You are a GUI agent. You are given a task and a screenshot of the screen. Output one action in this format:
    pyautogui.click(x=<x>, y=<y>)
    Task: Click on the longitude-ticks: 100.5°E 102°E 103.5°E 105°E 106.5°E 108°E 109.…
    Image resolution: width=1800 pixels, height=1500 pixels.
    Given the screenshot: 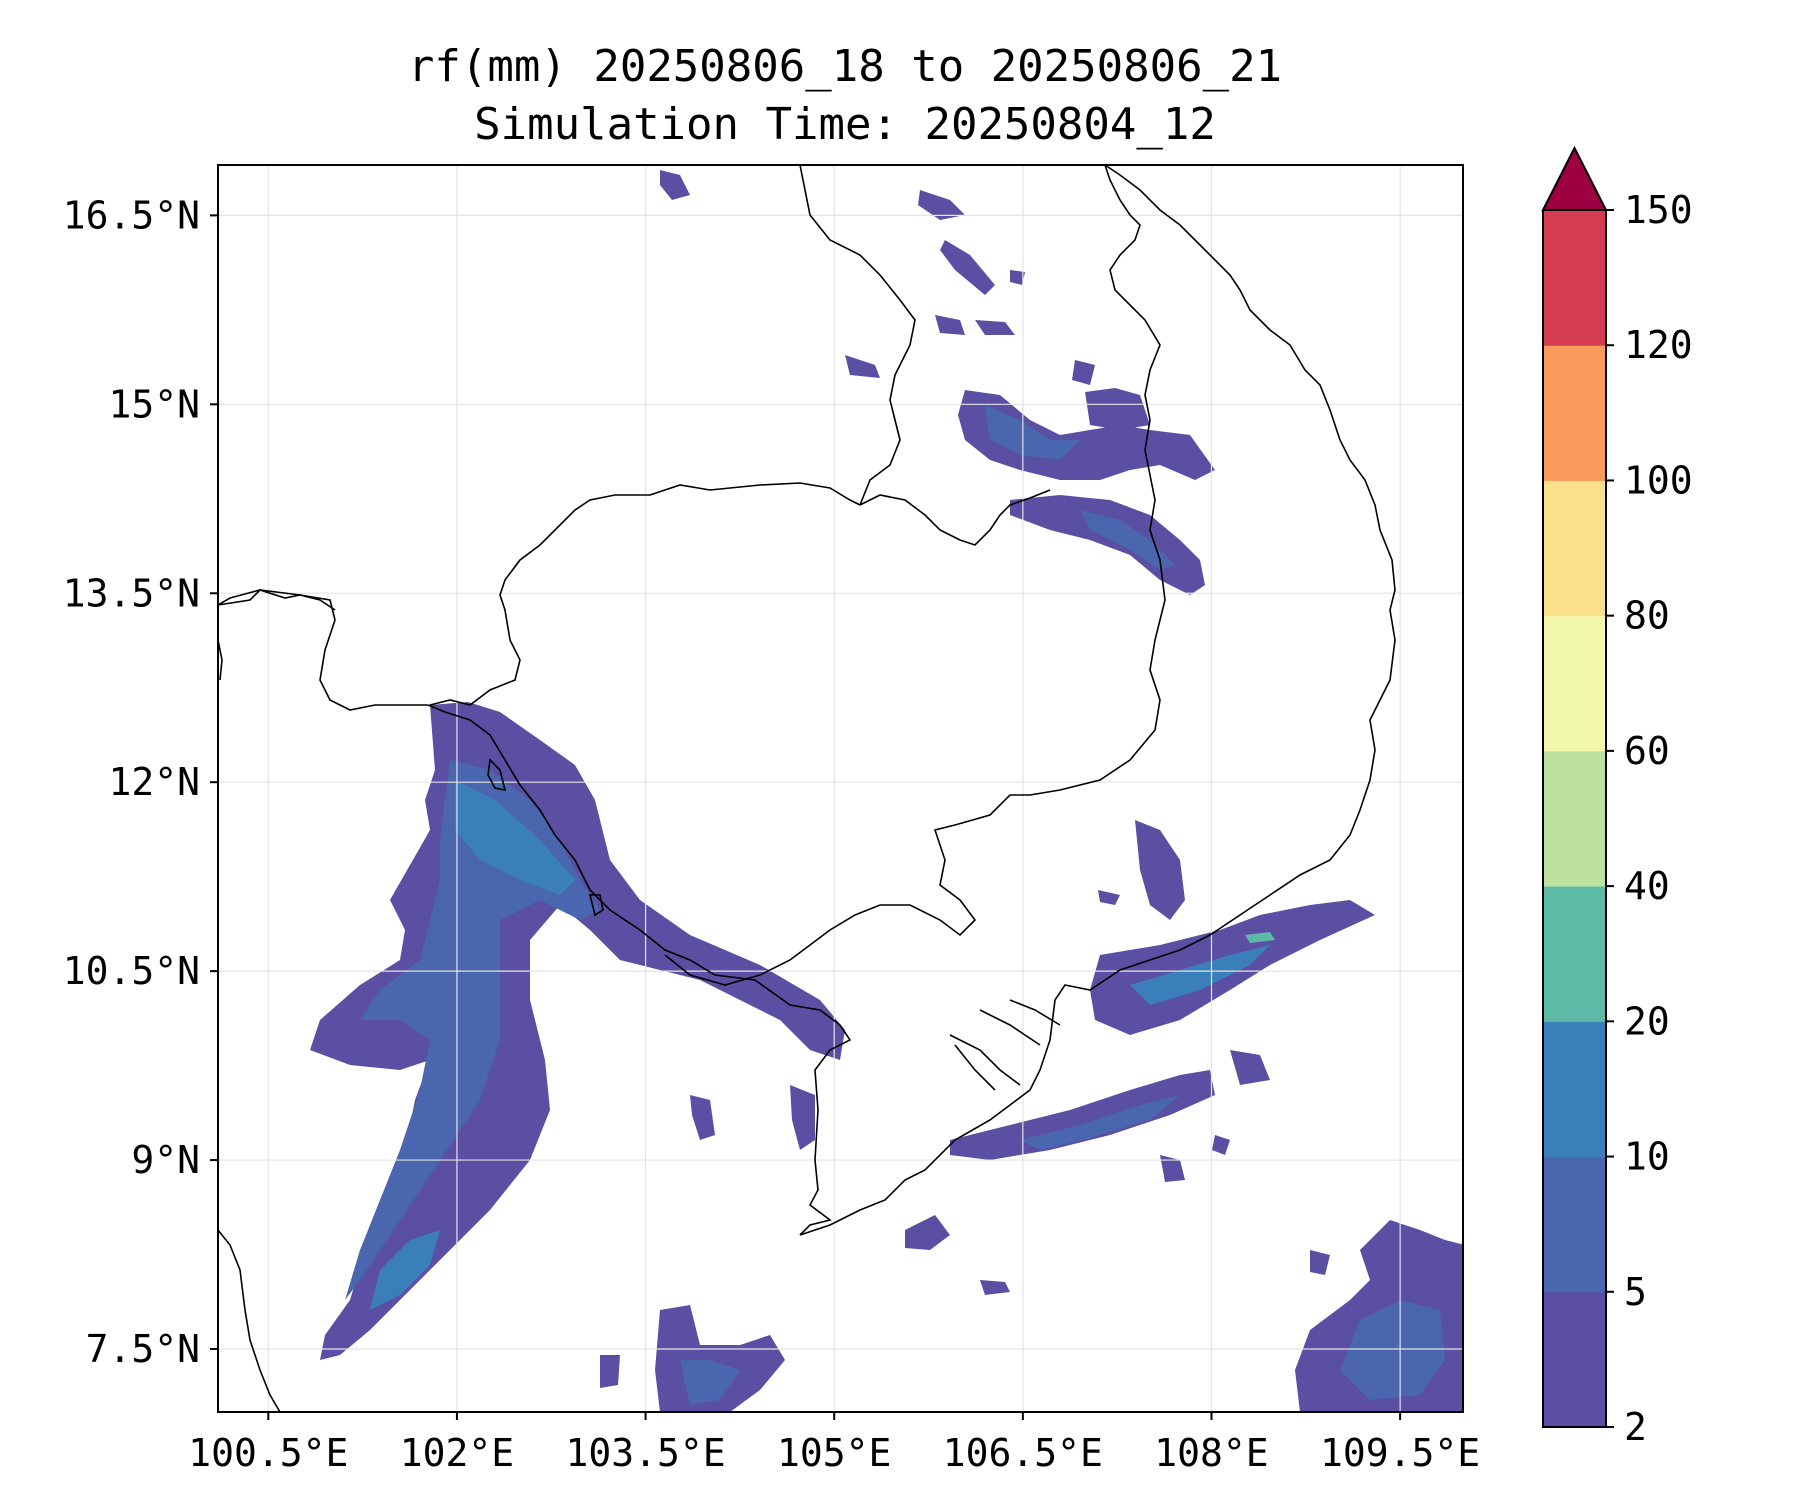 What is the action you would take?
    pyautogui.click(x=834, y=1443)
    